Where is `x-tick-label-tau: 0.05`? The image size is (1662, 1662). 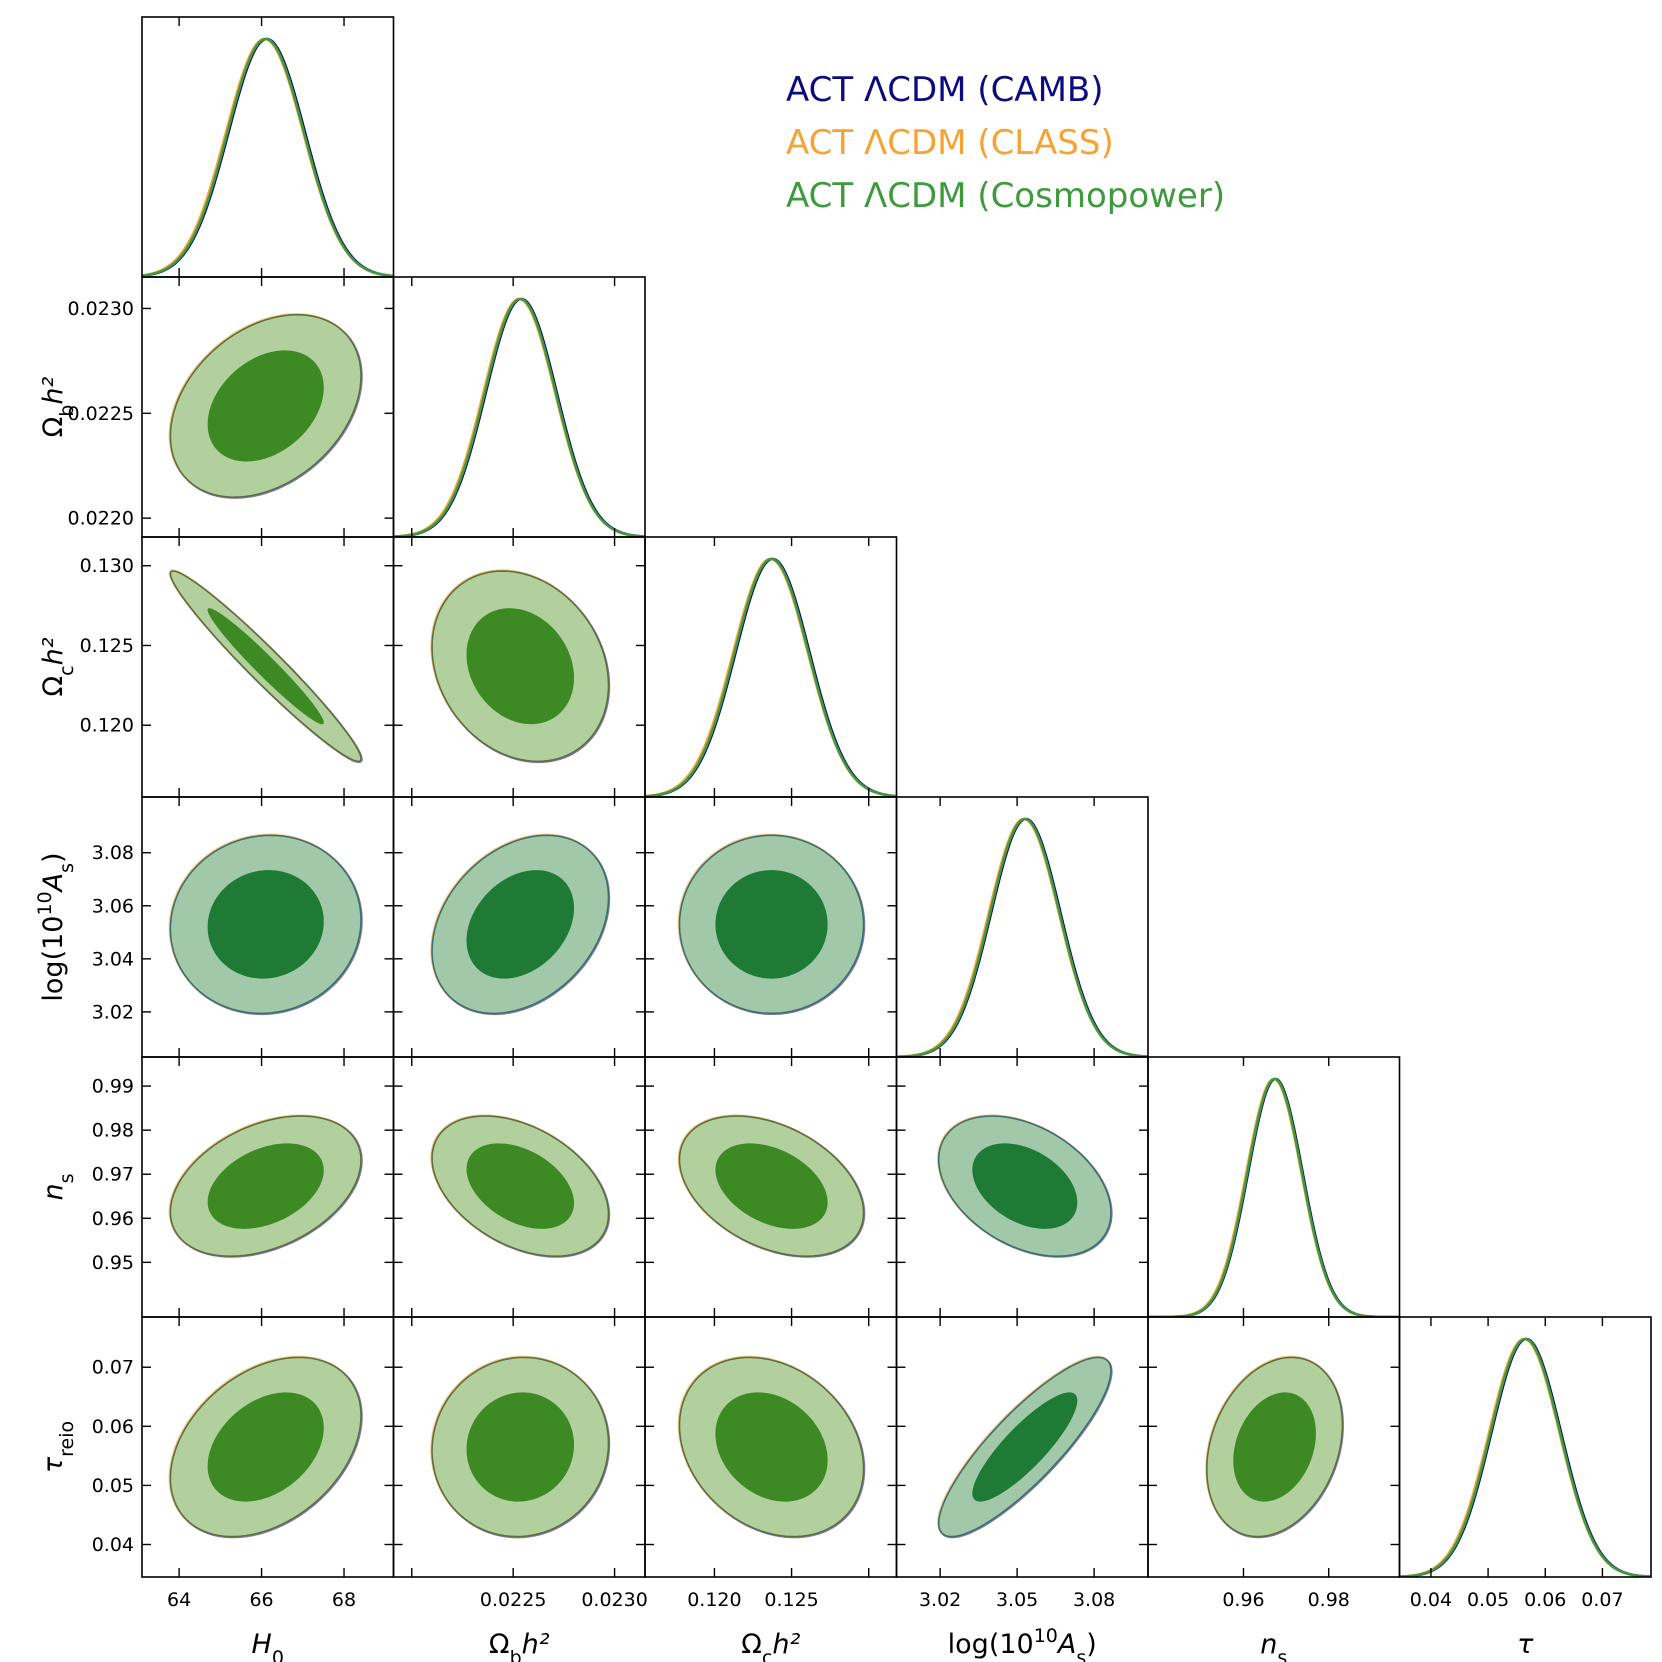
x-tick-label-tau: 0.05 is located at coordinates (1488, 1600).